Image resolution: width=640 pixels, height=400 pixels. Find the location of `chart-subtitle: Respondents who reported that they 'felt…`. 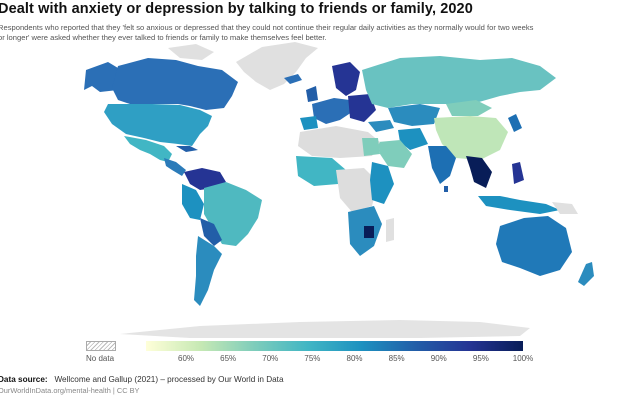

chart-subtitle: Respondents who reported that they 'felt… is located at coordinates (319, 33).